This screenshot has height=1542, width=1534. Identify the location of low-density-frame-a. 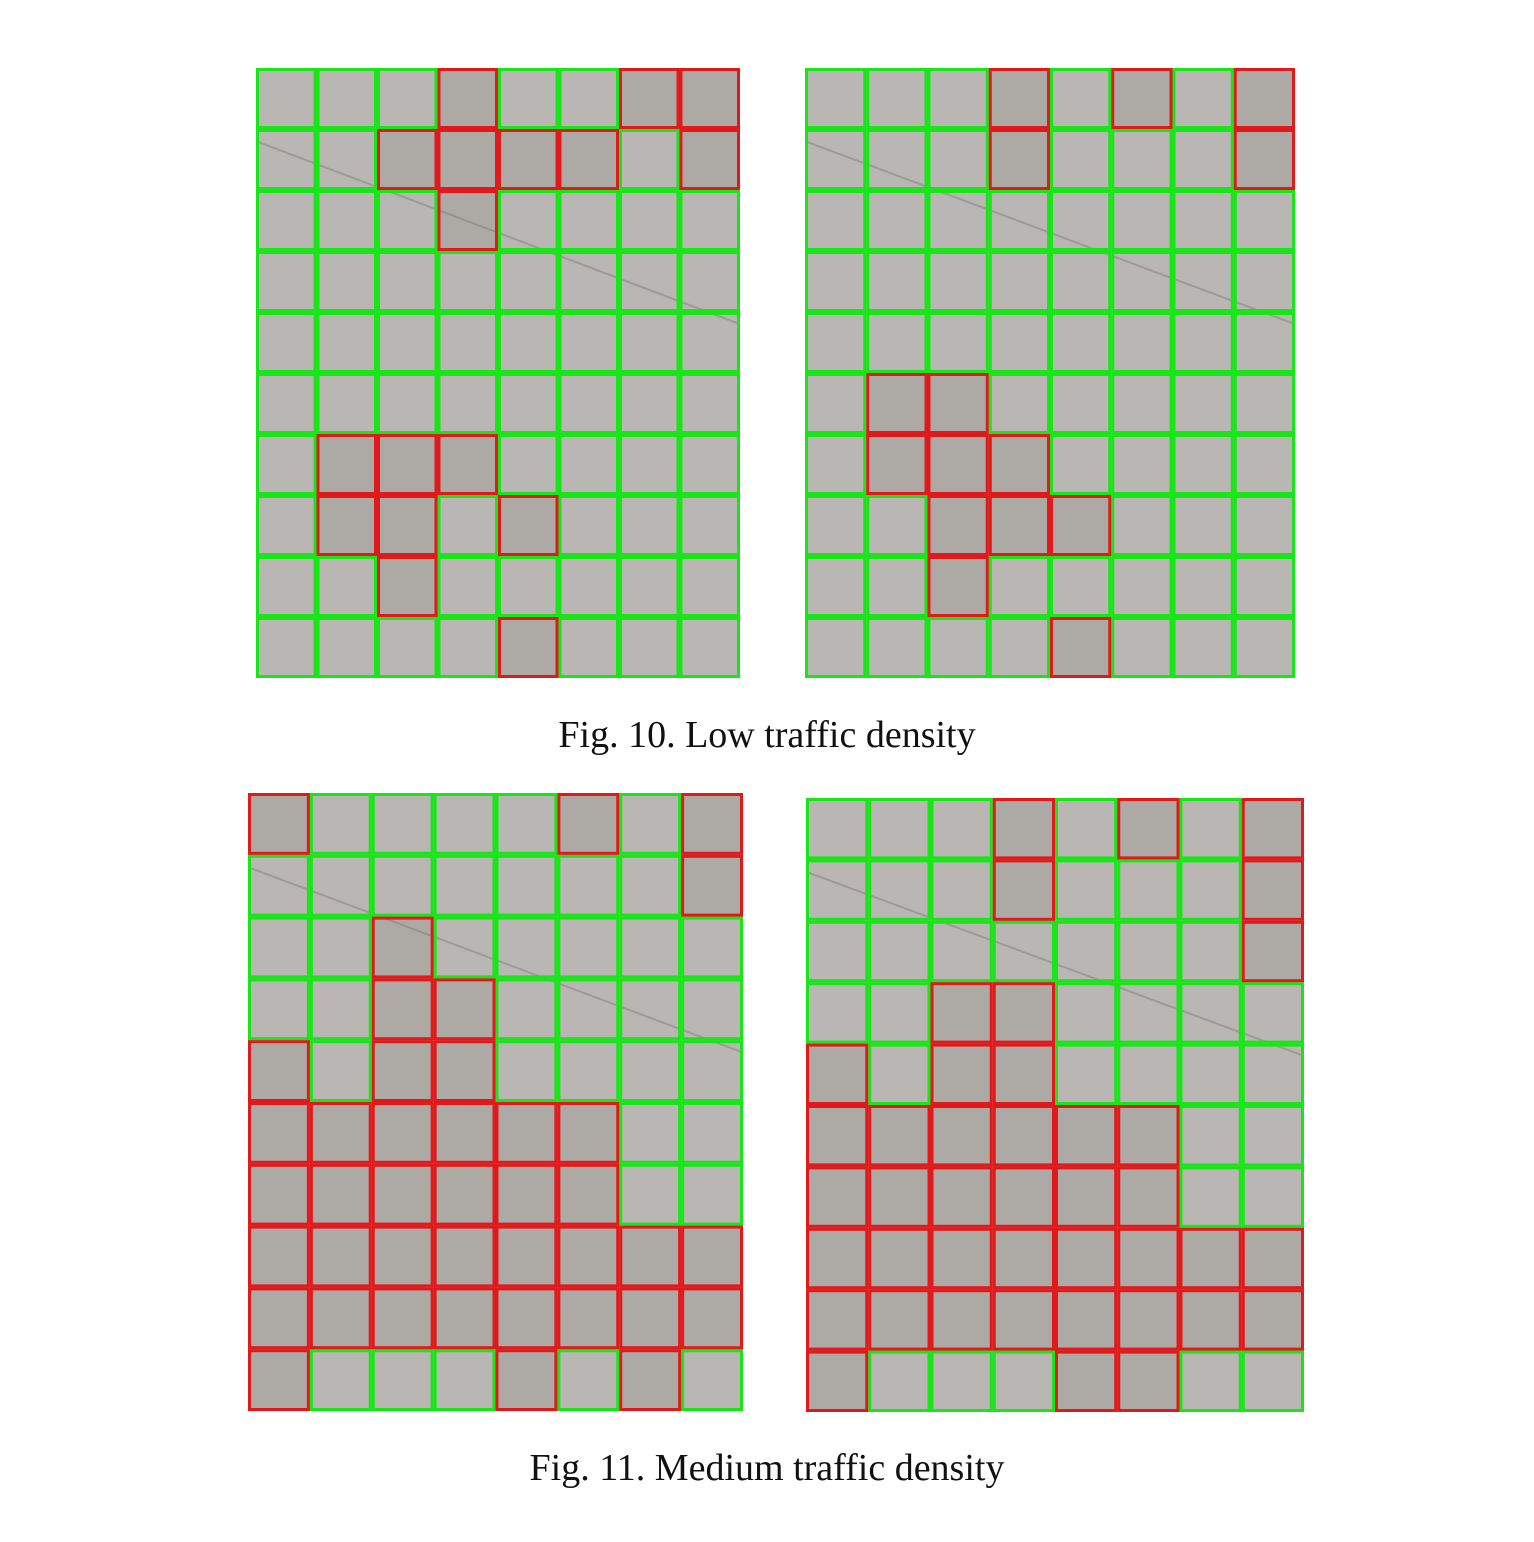
(498, 373).